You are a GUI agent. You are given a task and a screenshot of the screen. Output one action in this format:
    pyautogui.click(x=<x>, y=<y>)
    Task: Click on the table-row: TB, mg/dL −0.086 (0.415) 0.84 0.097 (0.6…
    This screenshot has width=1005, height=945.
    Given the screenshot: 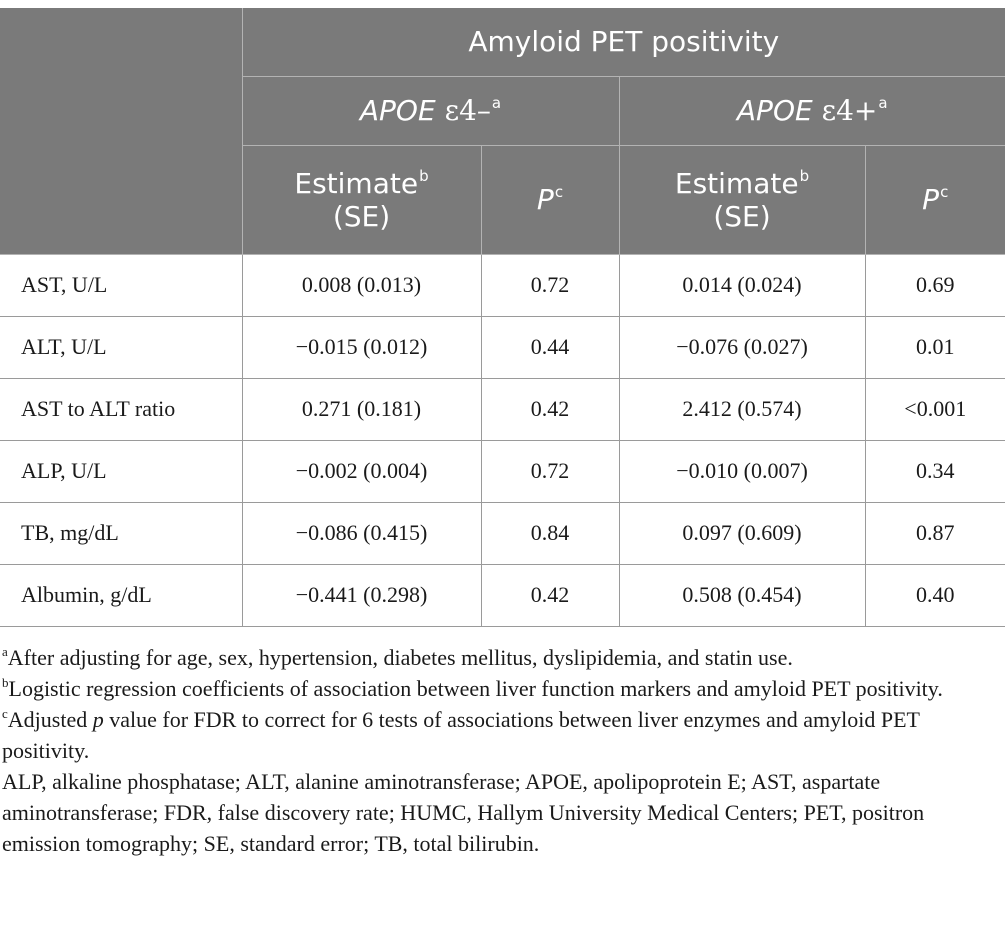 What is the action you would take?
    pyautogui.click(x=502, y=533)
    